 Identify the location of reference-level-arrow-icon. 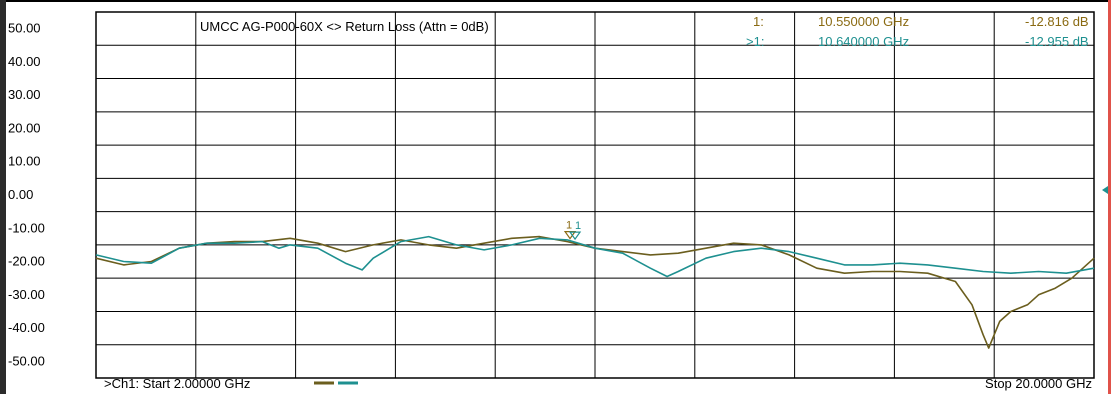
(1105, 190).